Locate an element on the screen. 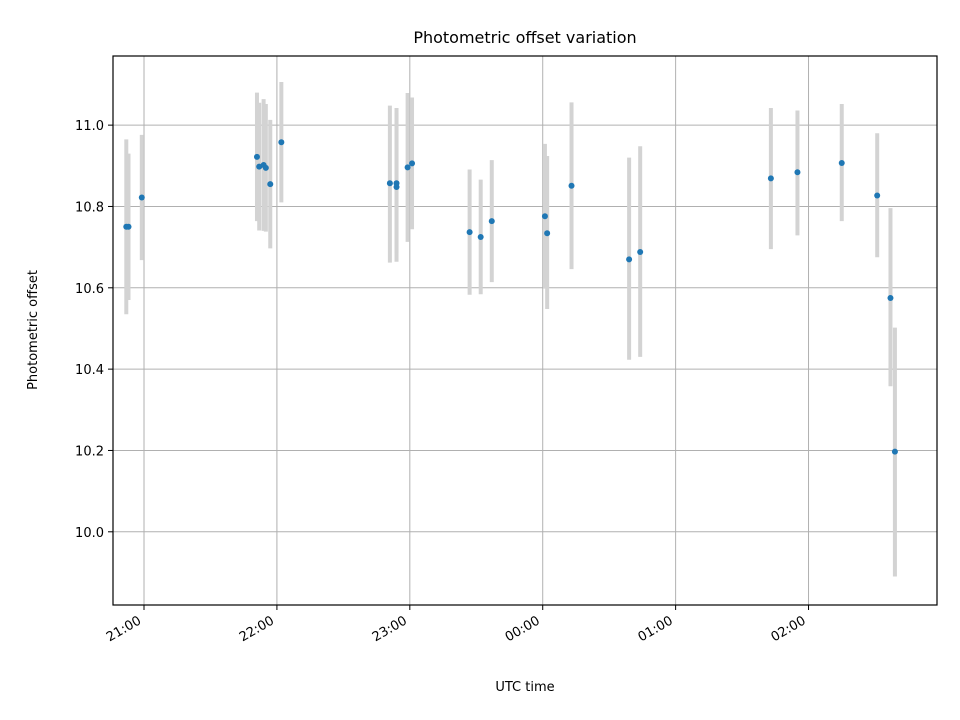  y-tick-label: 11.0 is located at coordinates (89, 126).